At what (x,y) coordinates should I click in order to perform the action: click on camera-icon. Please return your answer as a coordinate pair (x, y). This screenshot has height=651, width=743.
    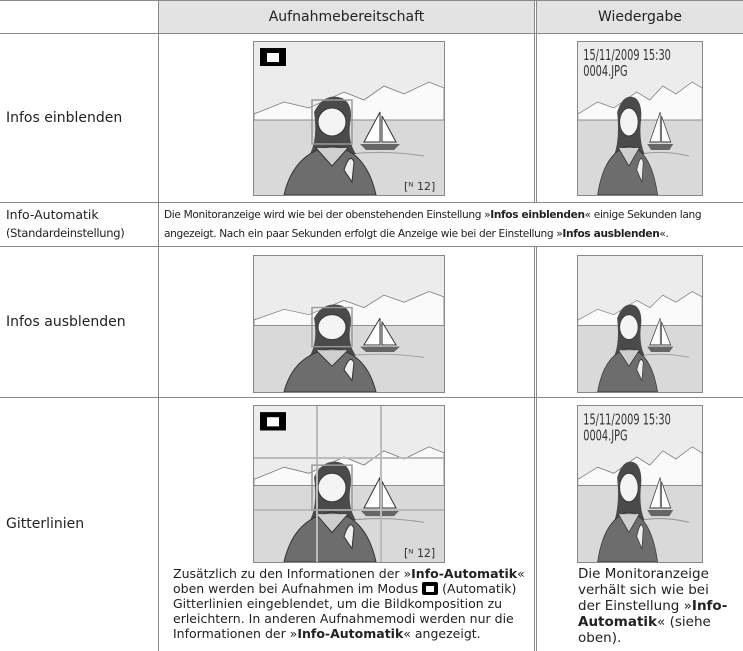
    Looking at the image, I should click on (430, 588).